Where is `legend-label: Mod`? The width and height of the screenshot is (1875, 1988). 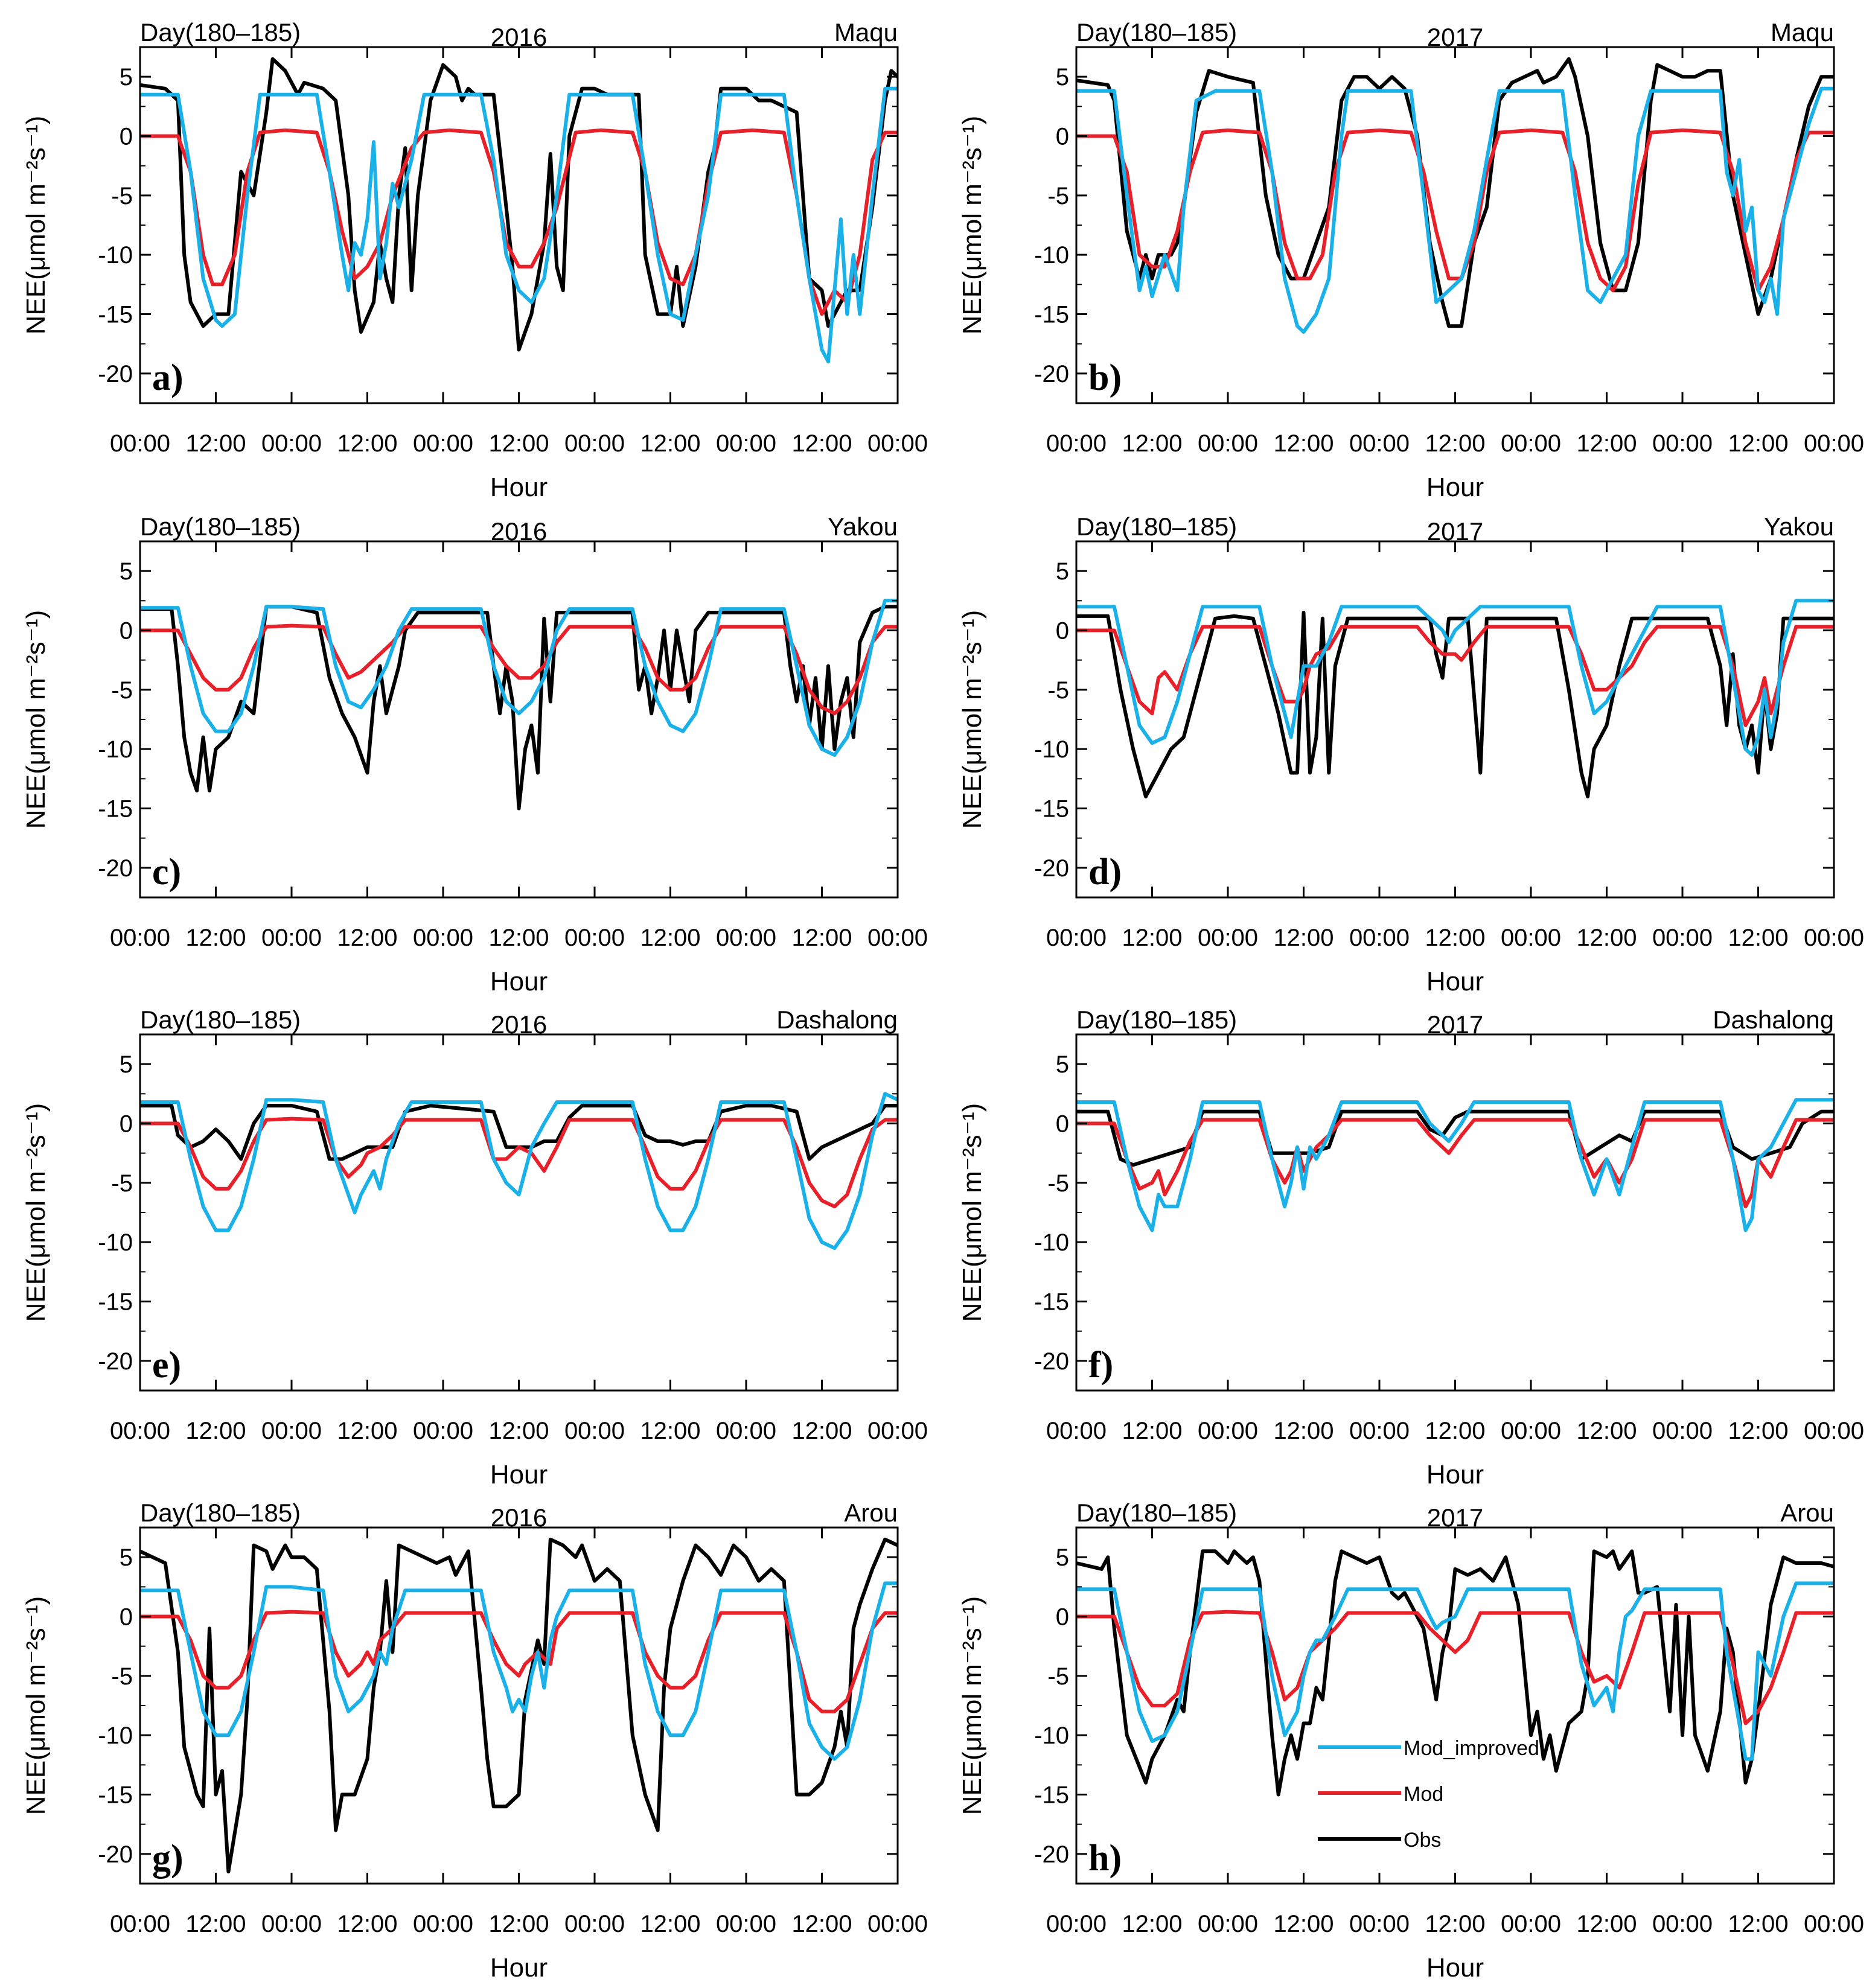 legend-label: Mod is located at coordinates (1424, 1794).